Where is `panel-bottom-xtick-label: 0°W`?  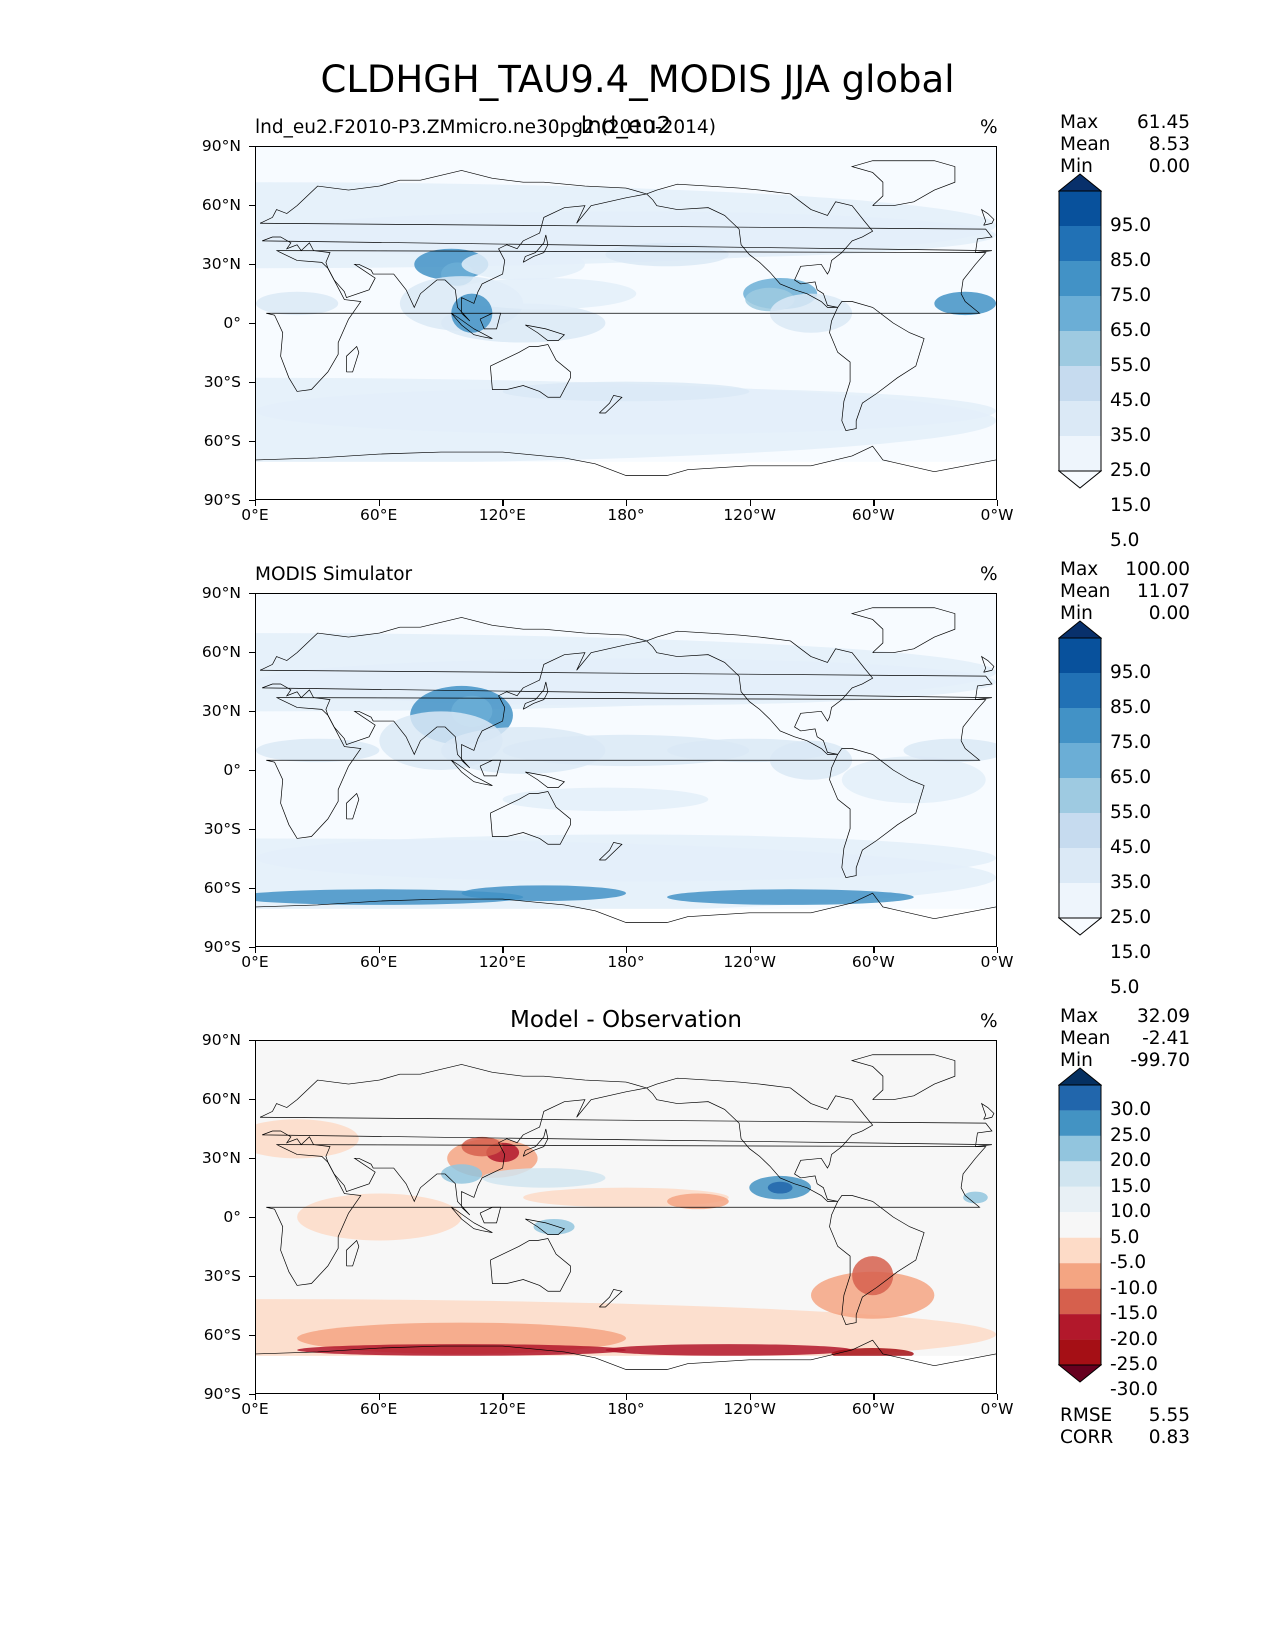 panel-bottom-xtick-label: 0°W is located at coordinates (997, 1409).